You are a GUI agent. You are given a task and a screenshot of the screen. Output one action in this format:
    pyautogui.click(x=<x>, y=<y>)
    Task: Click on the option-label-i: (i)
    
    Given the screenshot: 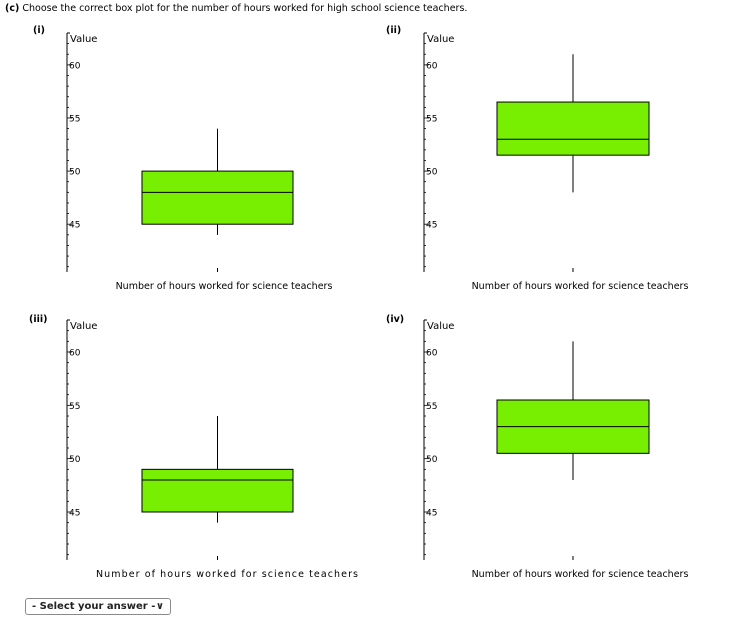 What is the action you would take?
    pyautogui.click(x=39, y=30)
    